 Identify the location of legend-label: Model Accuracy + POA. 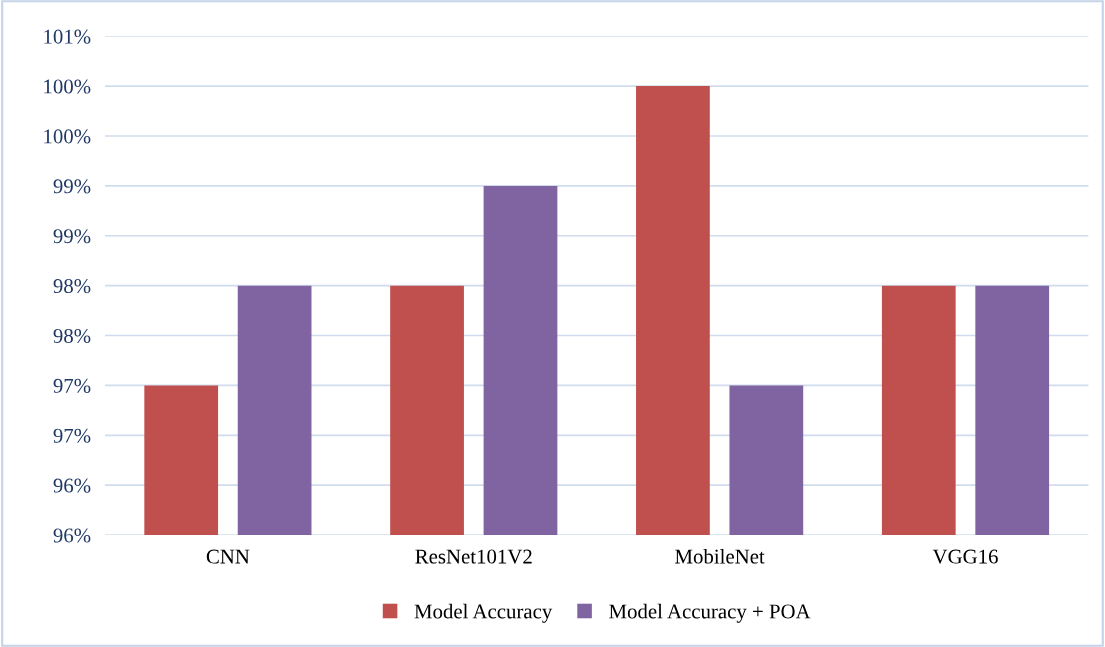
(710, 613).